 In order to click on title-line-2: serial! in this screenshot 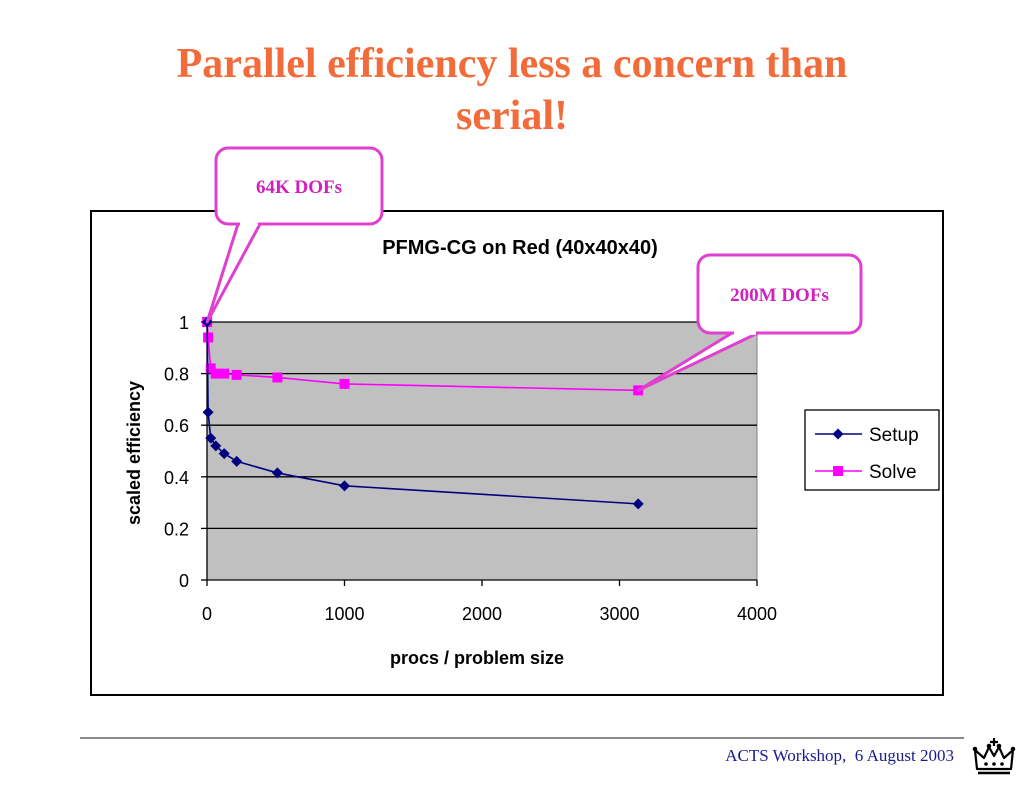, I will do `click(512, 116)`.